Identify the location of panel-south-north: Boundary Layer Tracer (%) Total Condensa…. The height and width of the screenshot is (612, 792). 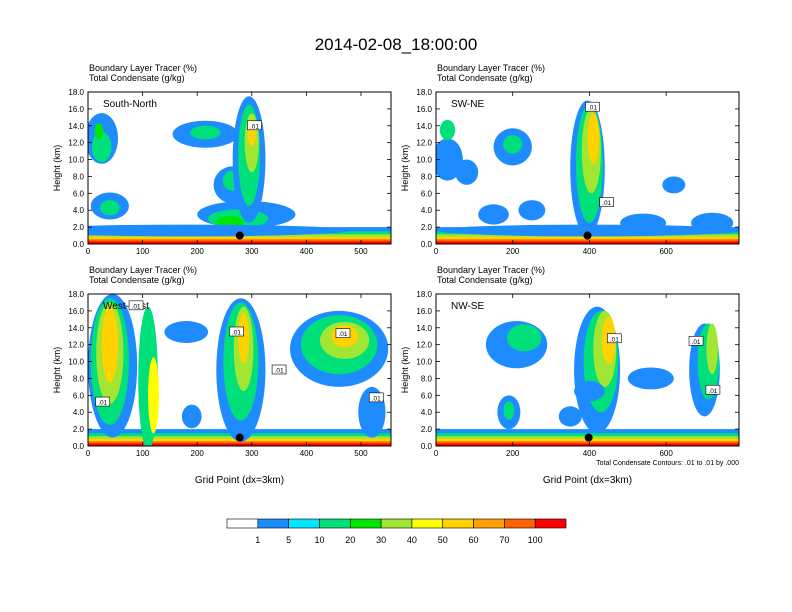
(222, 159).